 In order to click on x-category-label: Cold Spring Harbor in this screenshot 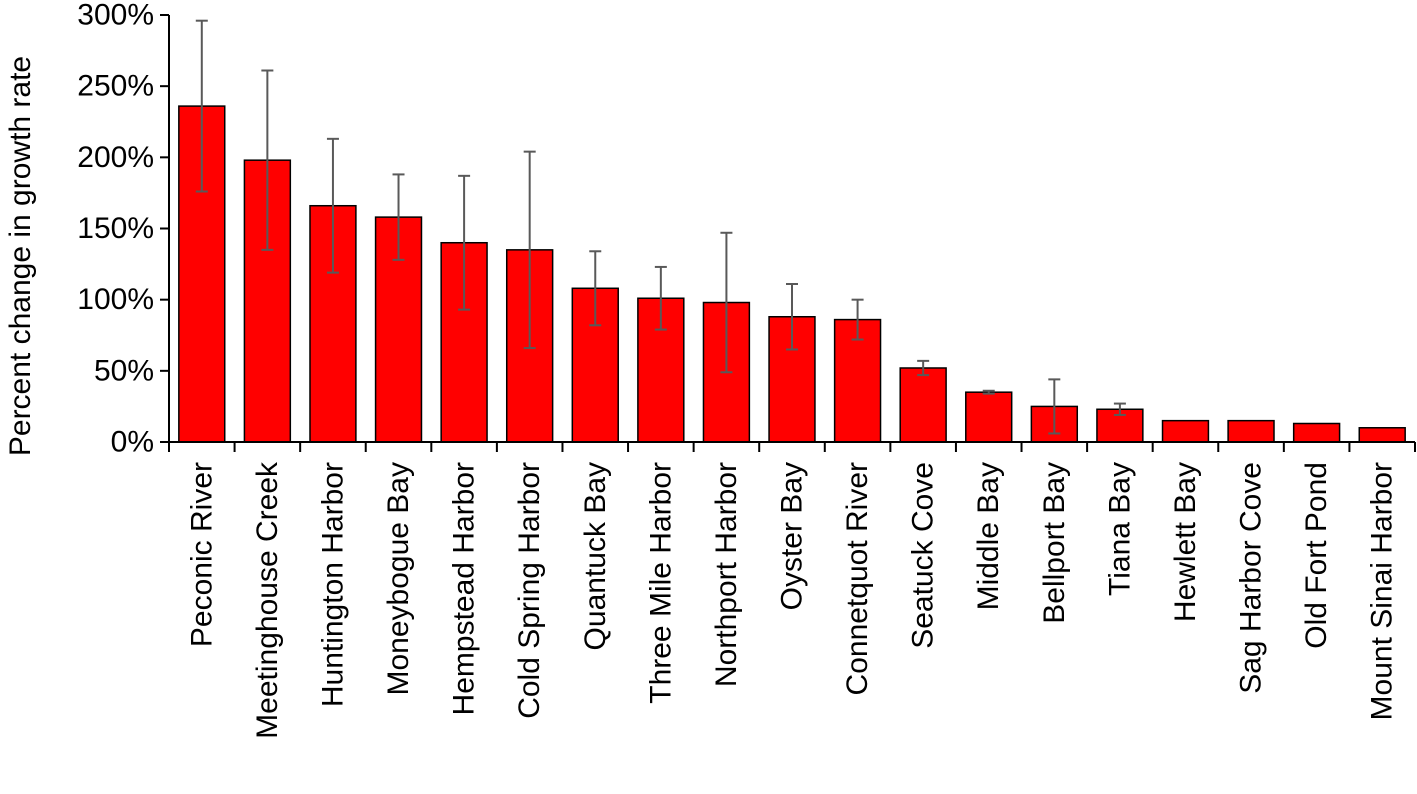, I will do `click(529, 590)`.